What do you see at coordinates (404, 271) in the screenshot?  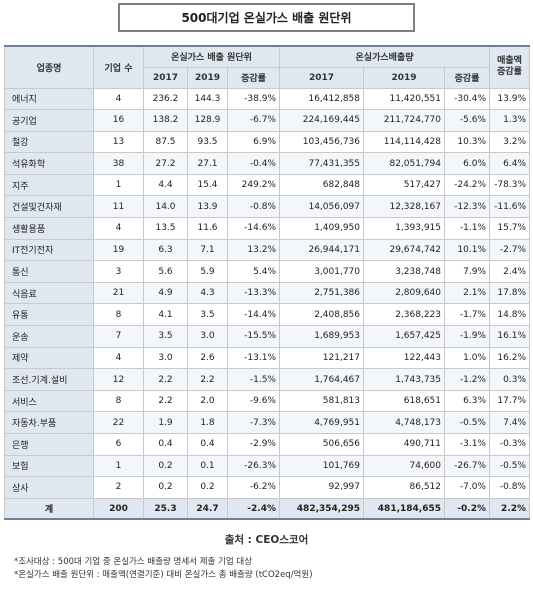 I see `cell-emission-2019: 3,238,748` at bounding box center [404, 271].